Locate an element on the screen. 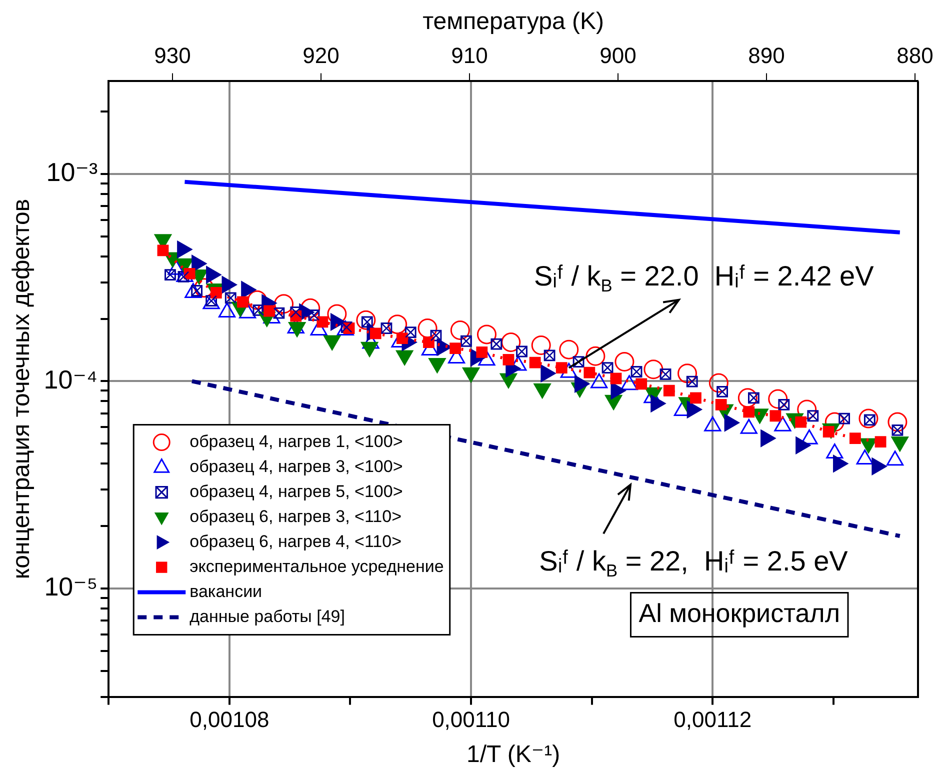 The image size is (948, 778). x2-tick-label: 920 is located at coordinates (321, 55).